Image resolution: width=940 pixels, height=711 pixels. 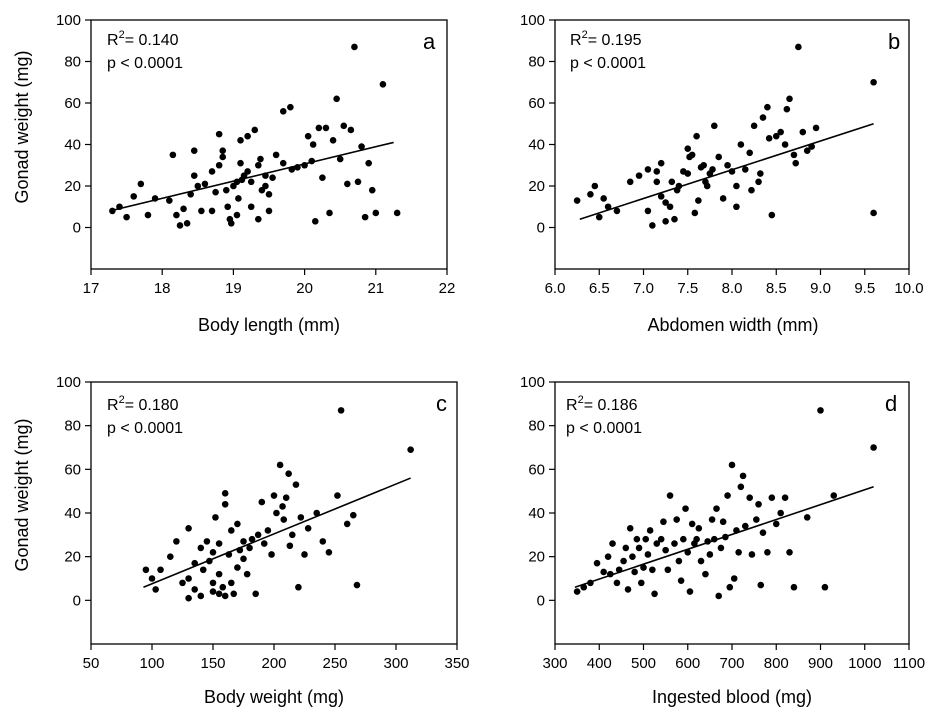 I want to click on x-tick-label: 400, so click(x=599, y=663).